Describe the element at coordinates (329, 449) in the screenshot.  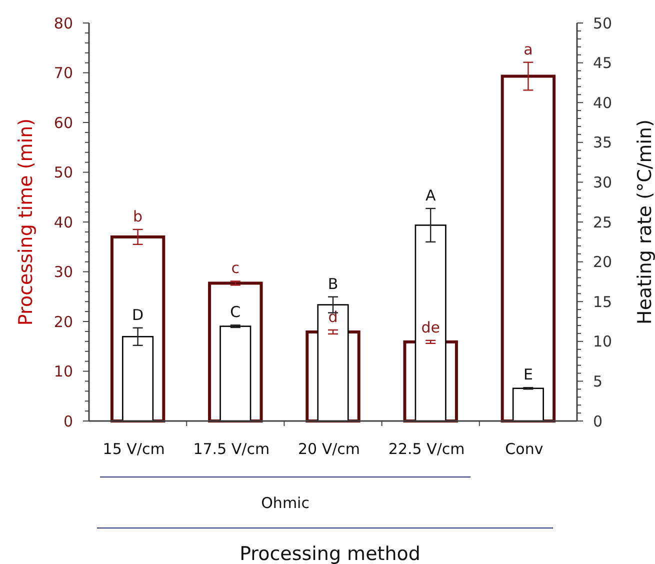
I see `x-tick-label: 20 V/cm` at that location.